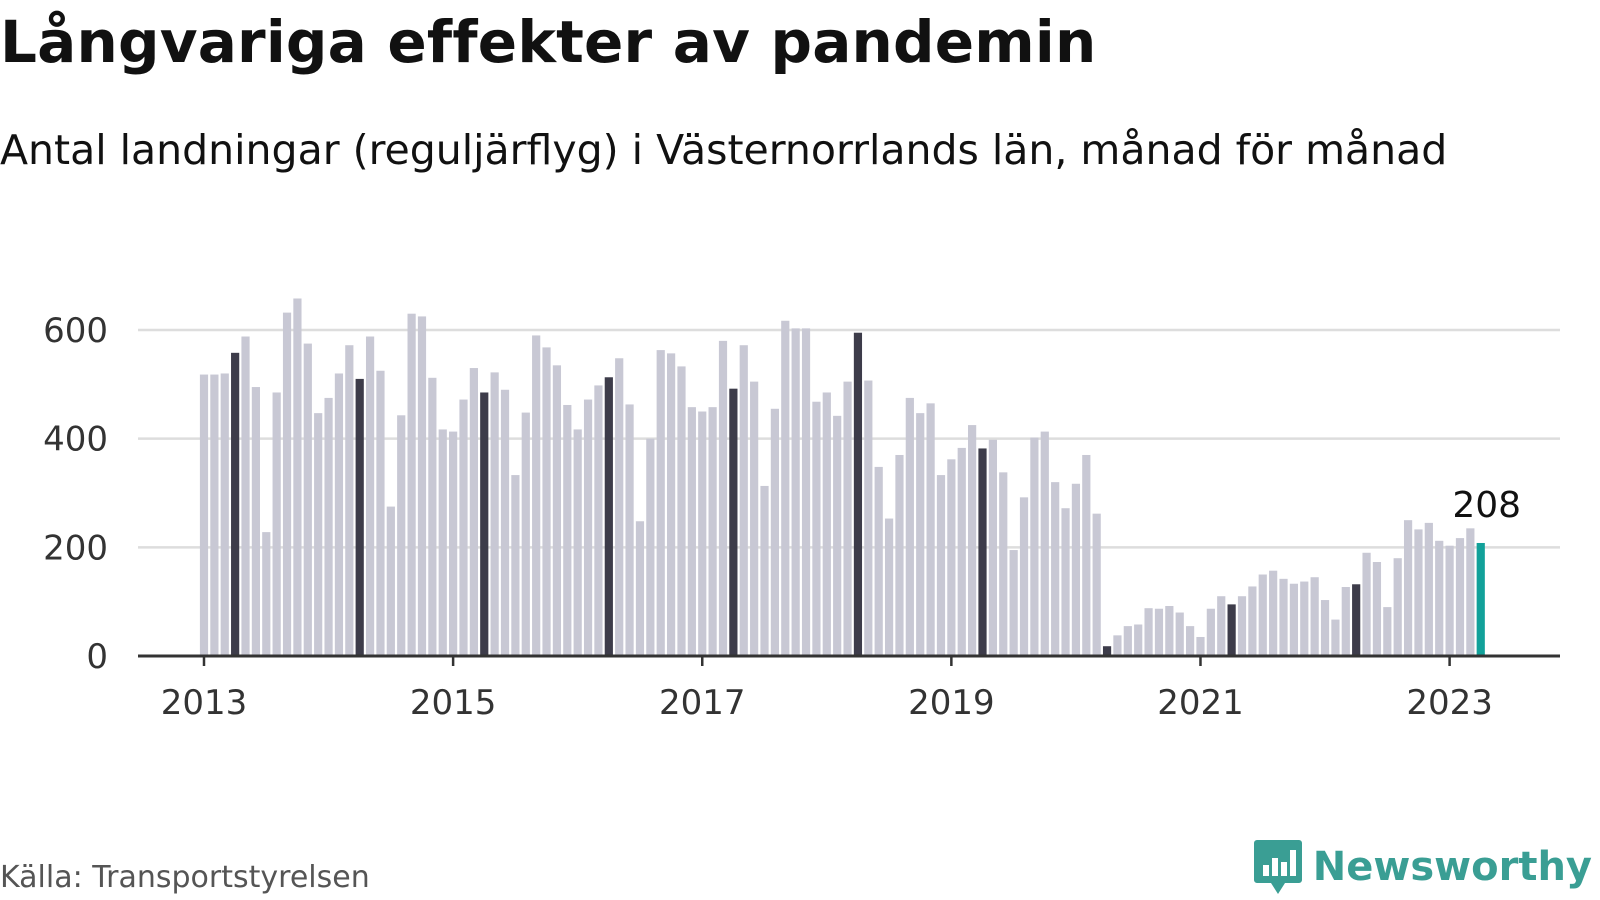 The width and height of the screenshot is (1600, 900). I want to click on y-tick-label: 600, so click(75, 331).